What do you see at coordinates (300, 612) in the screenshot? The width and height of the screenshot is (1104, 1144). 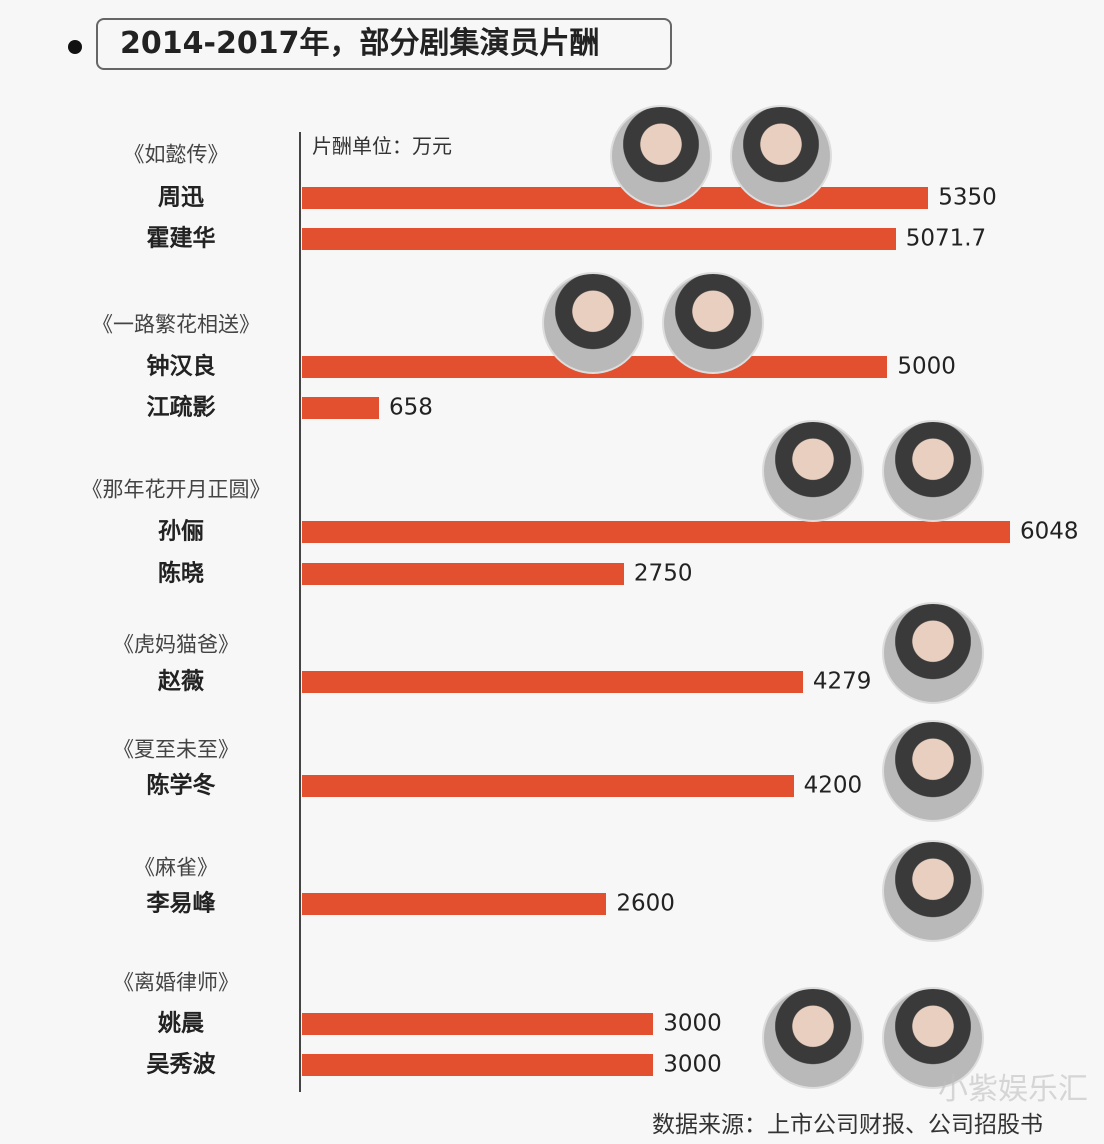 I see `y-axis-line` at bounding box center [300, 612].